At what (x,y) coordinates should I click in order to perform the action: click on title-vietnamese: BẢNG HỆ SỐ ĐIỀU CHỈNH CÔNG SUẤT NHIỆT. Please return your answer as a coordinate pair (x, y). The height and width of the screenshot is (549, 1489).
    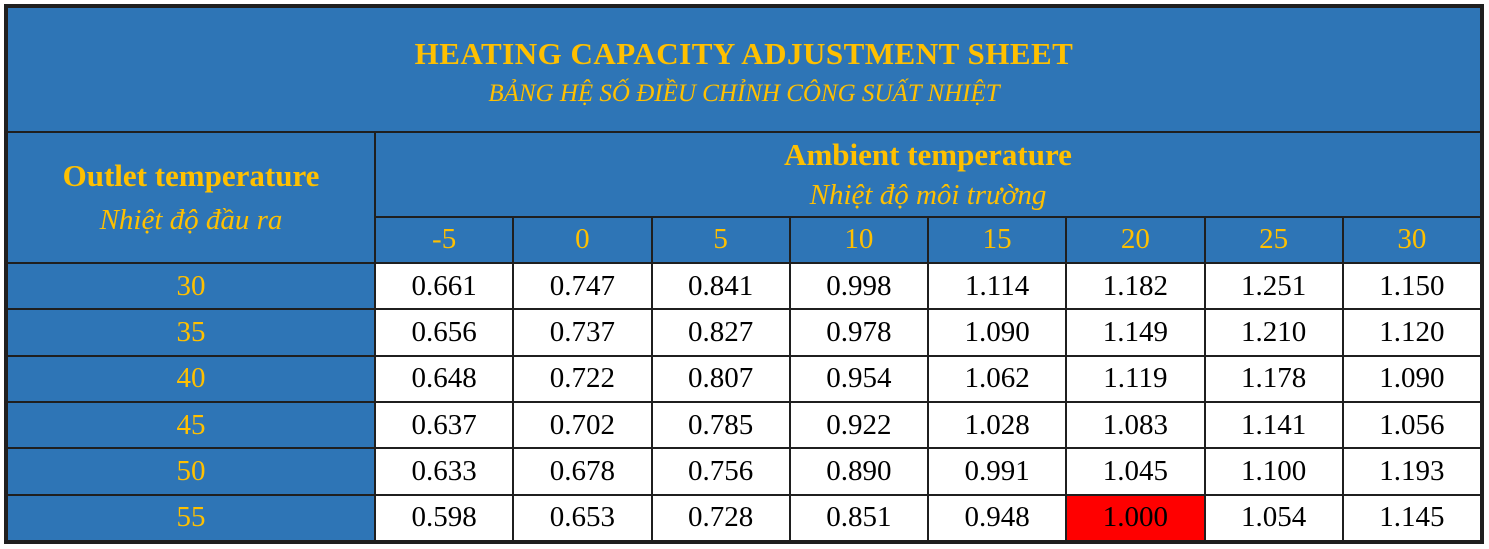
    Looking at the image, I should click on (744, 94).